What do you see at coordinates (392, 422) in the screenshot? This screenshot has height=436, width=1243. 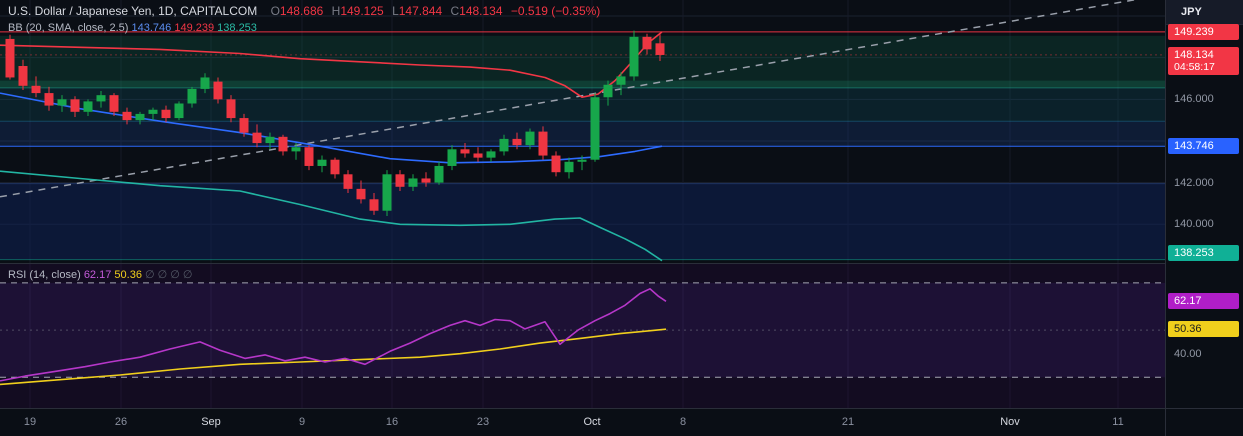 I see `time-scale-label: 16` at bounding box center [392, 422].